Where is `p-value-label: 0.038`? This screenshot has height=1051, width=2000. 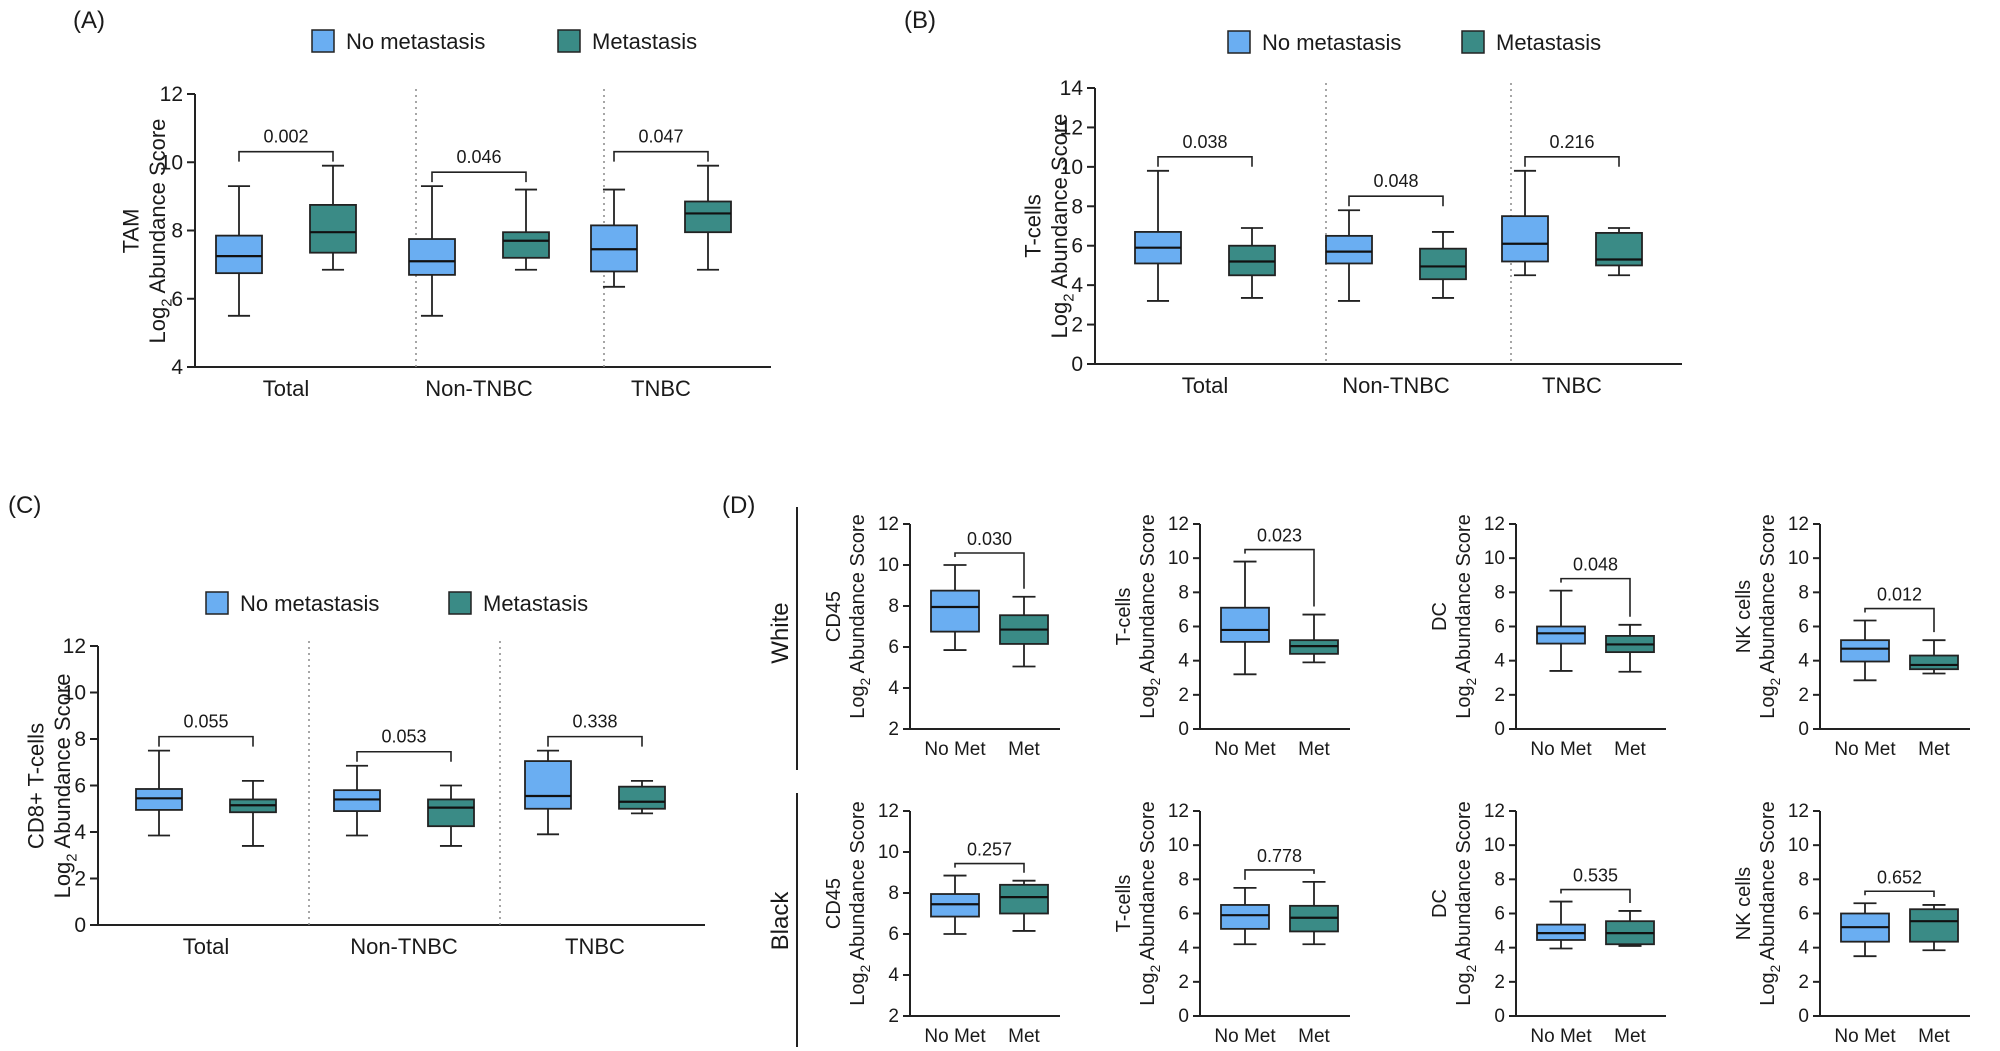
p-value-label: 0.038 is located at coordinates (1204, 142).